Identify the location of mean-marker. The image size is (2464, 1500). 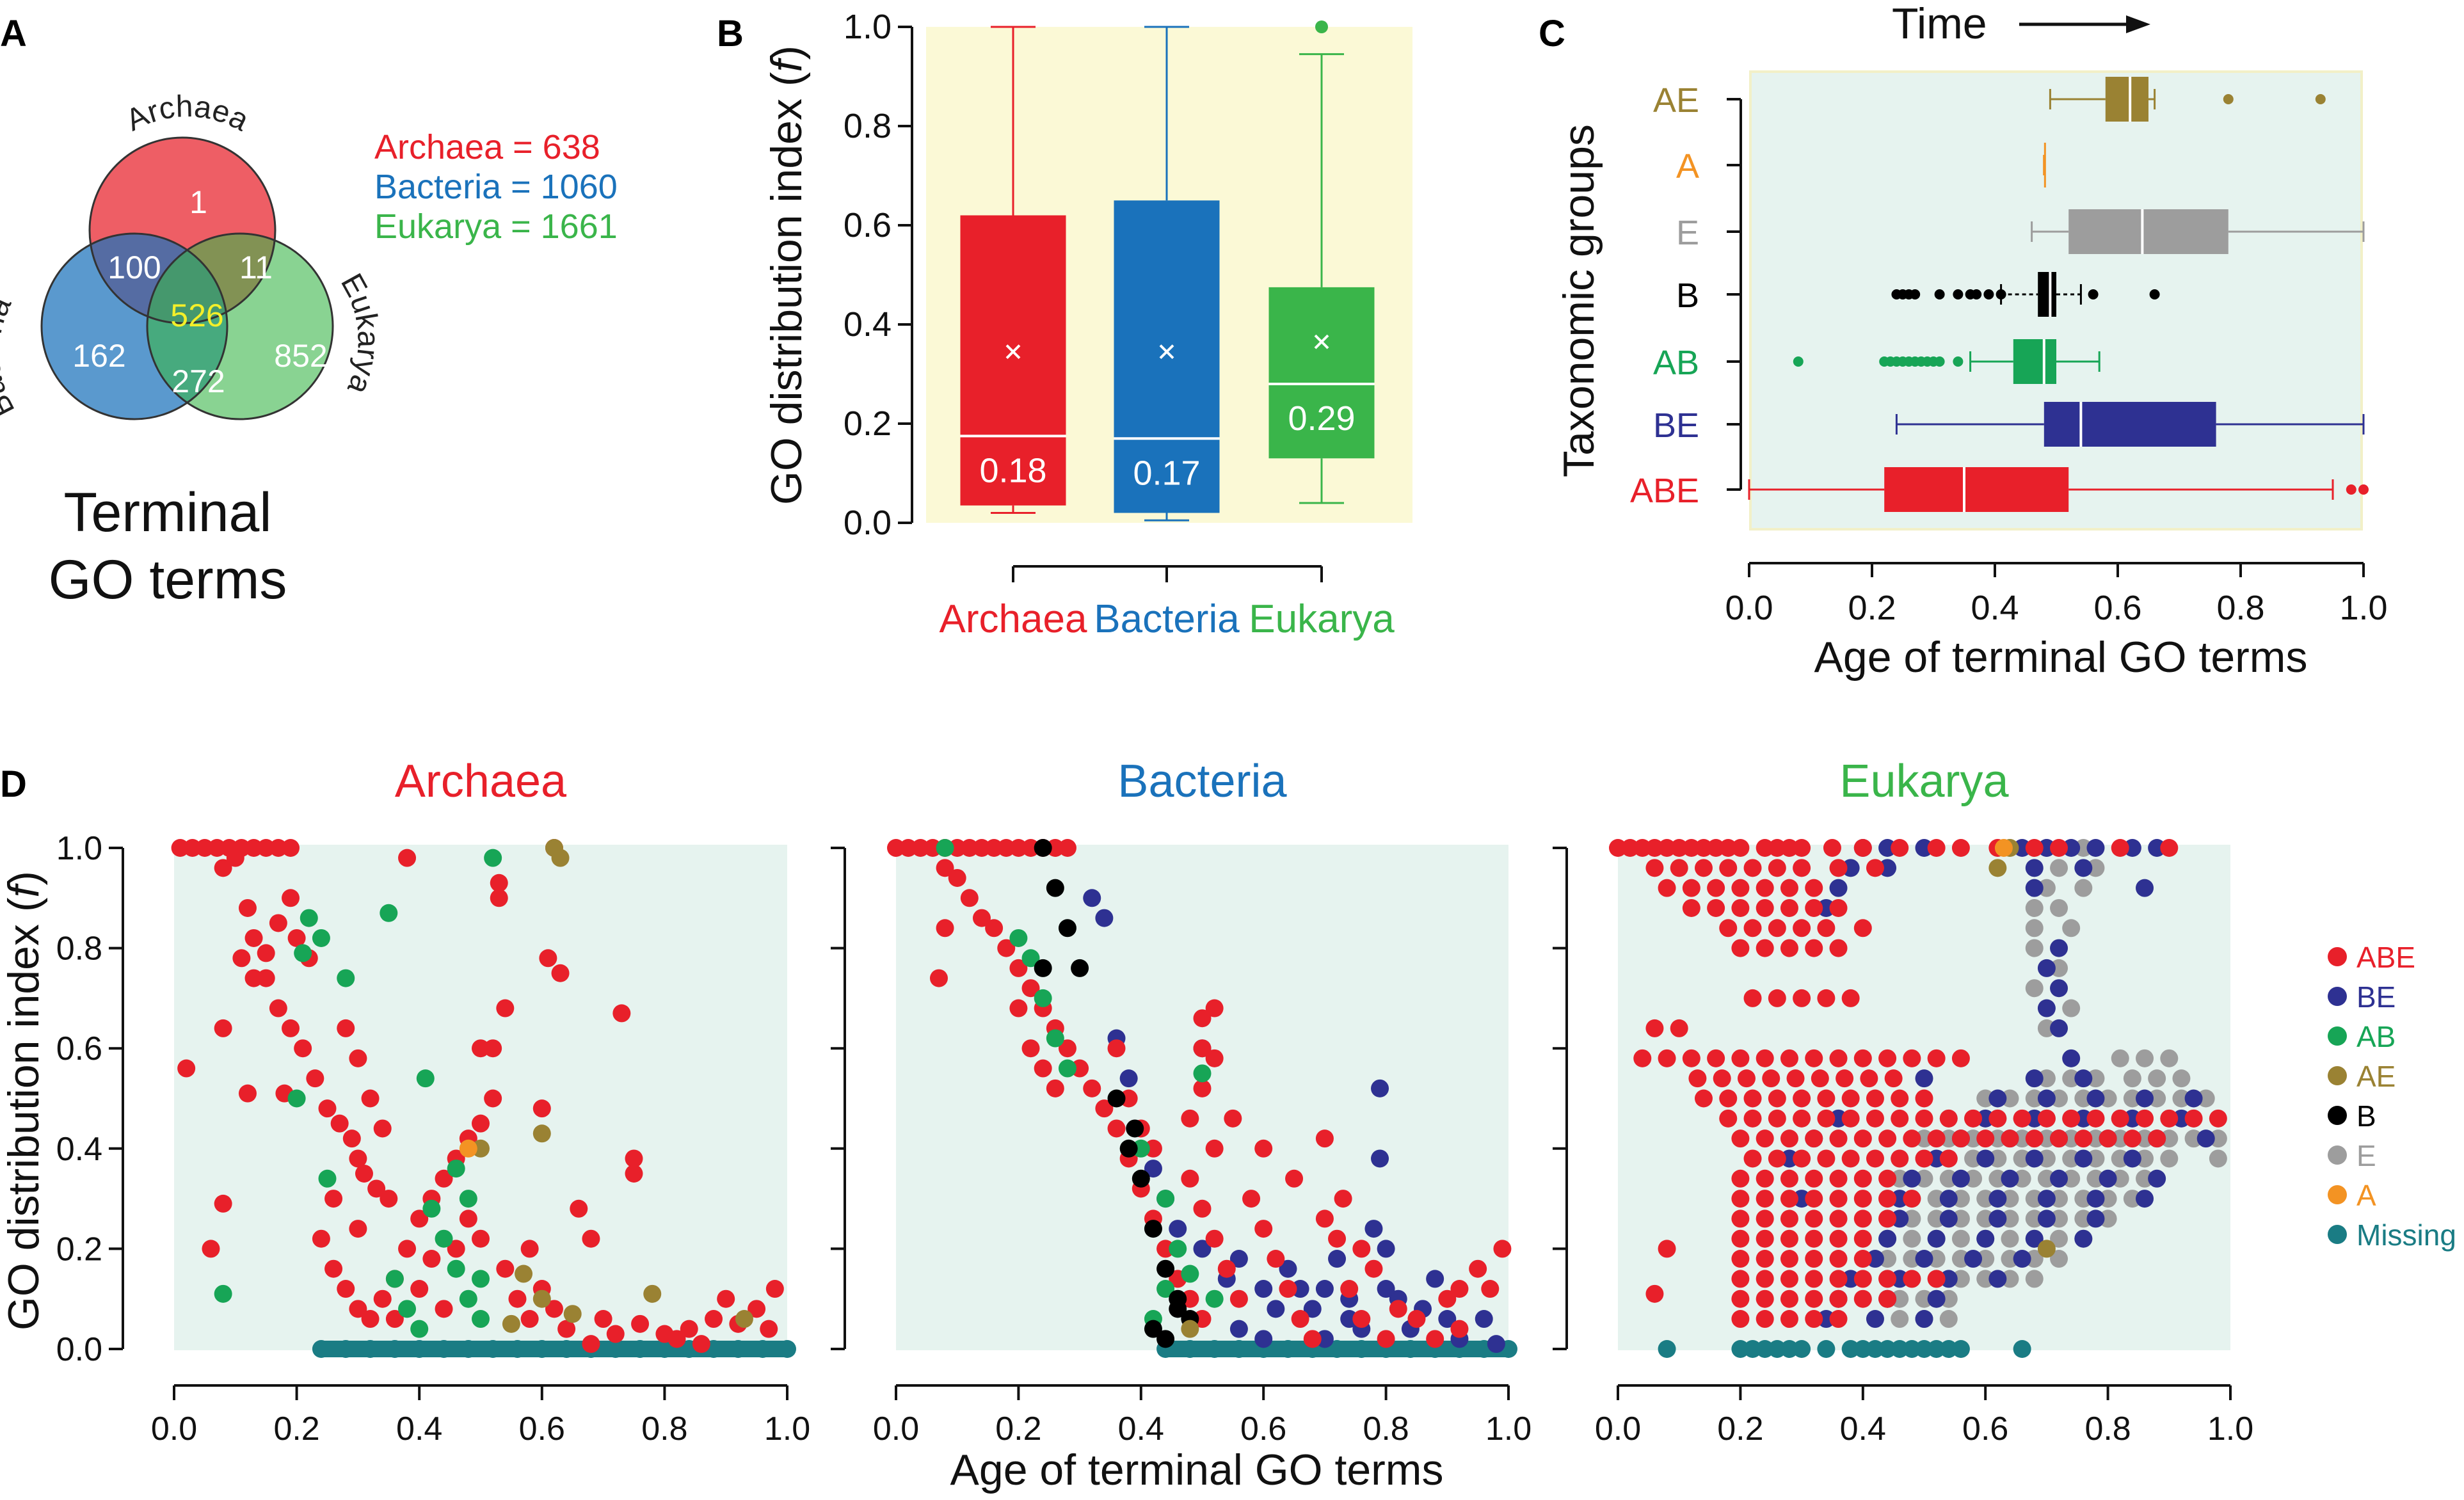
(1166, 352).